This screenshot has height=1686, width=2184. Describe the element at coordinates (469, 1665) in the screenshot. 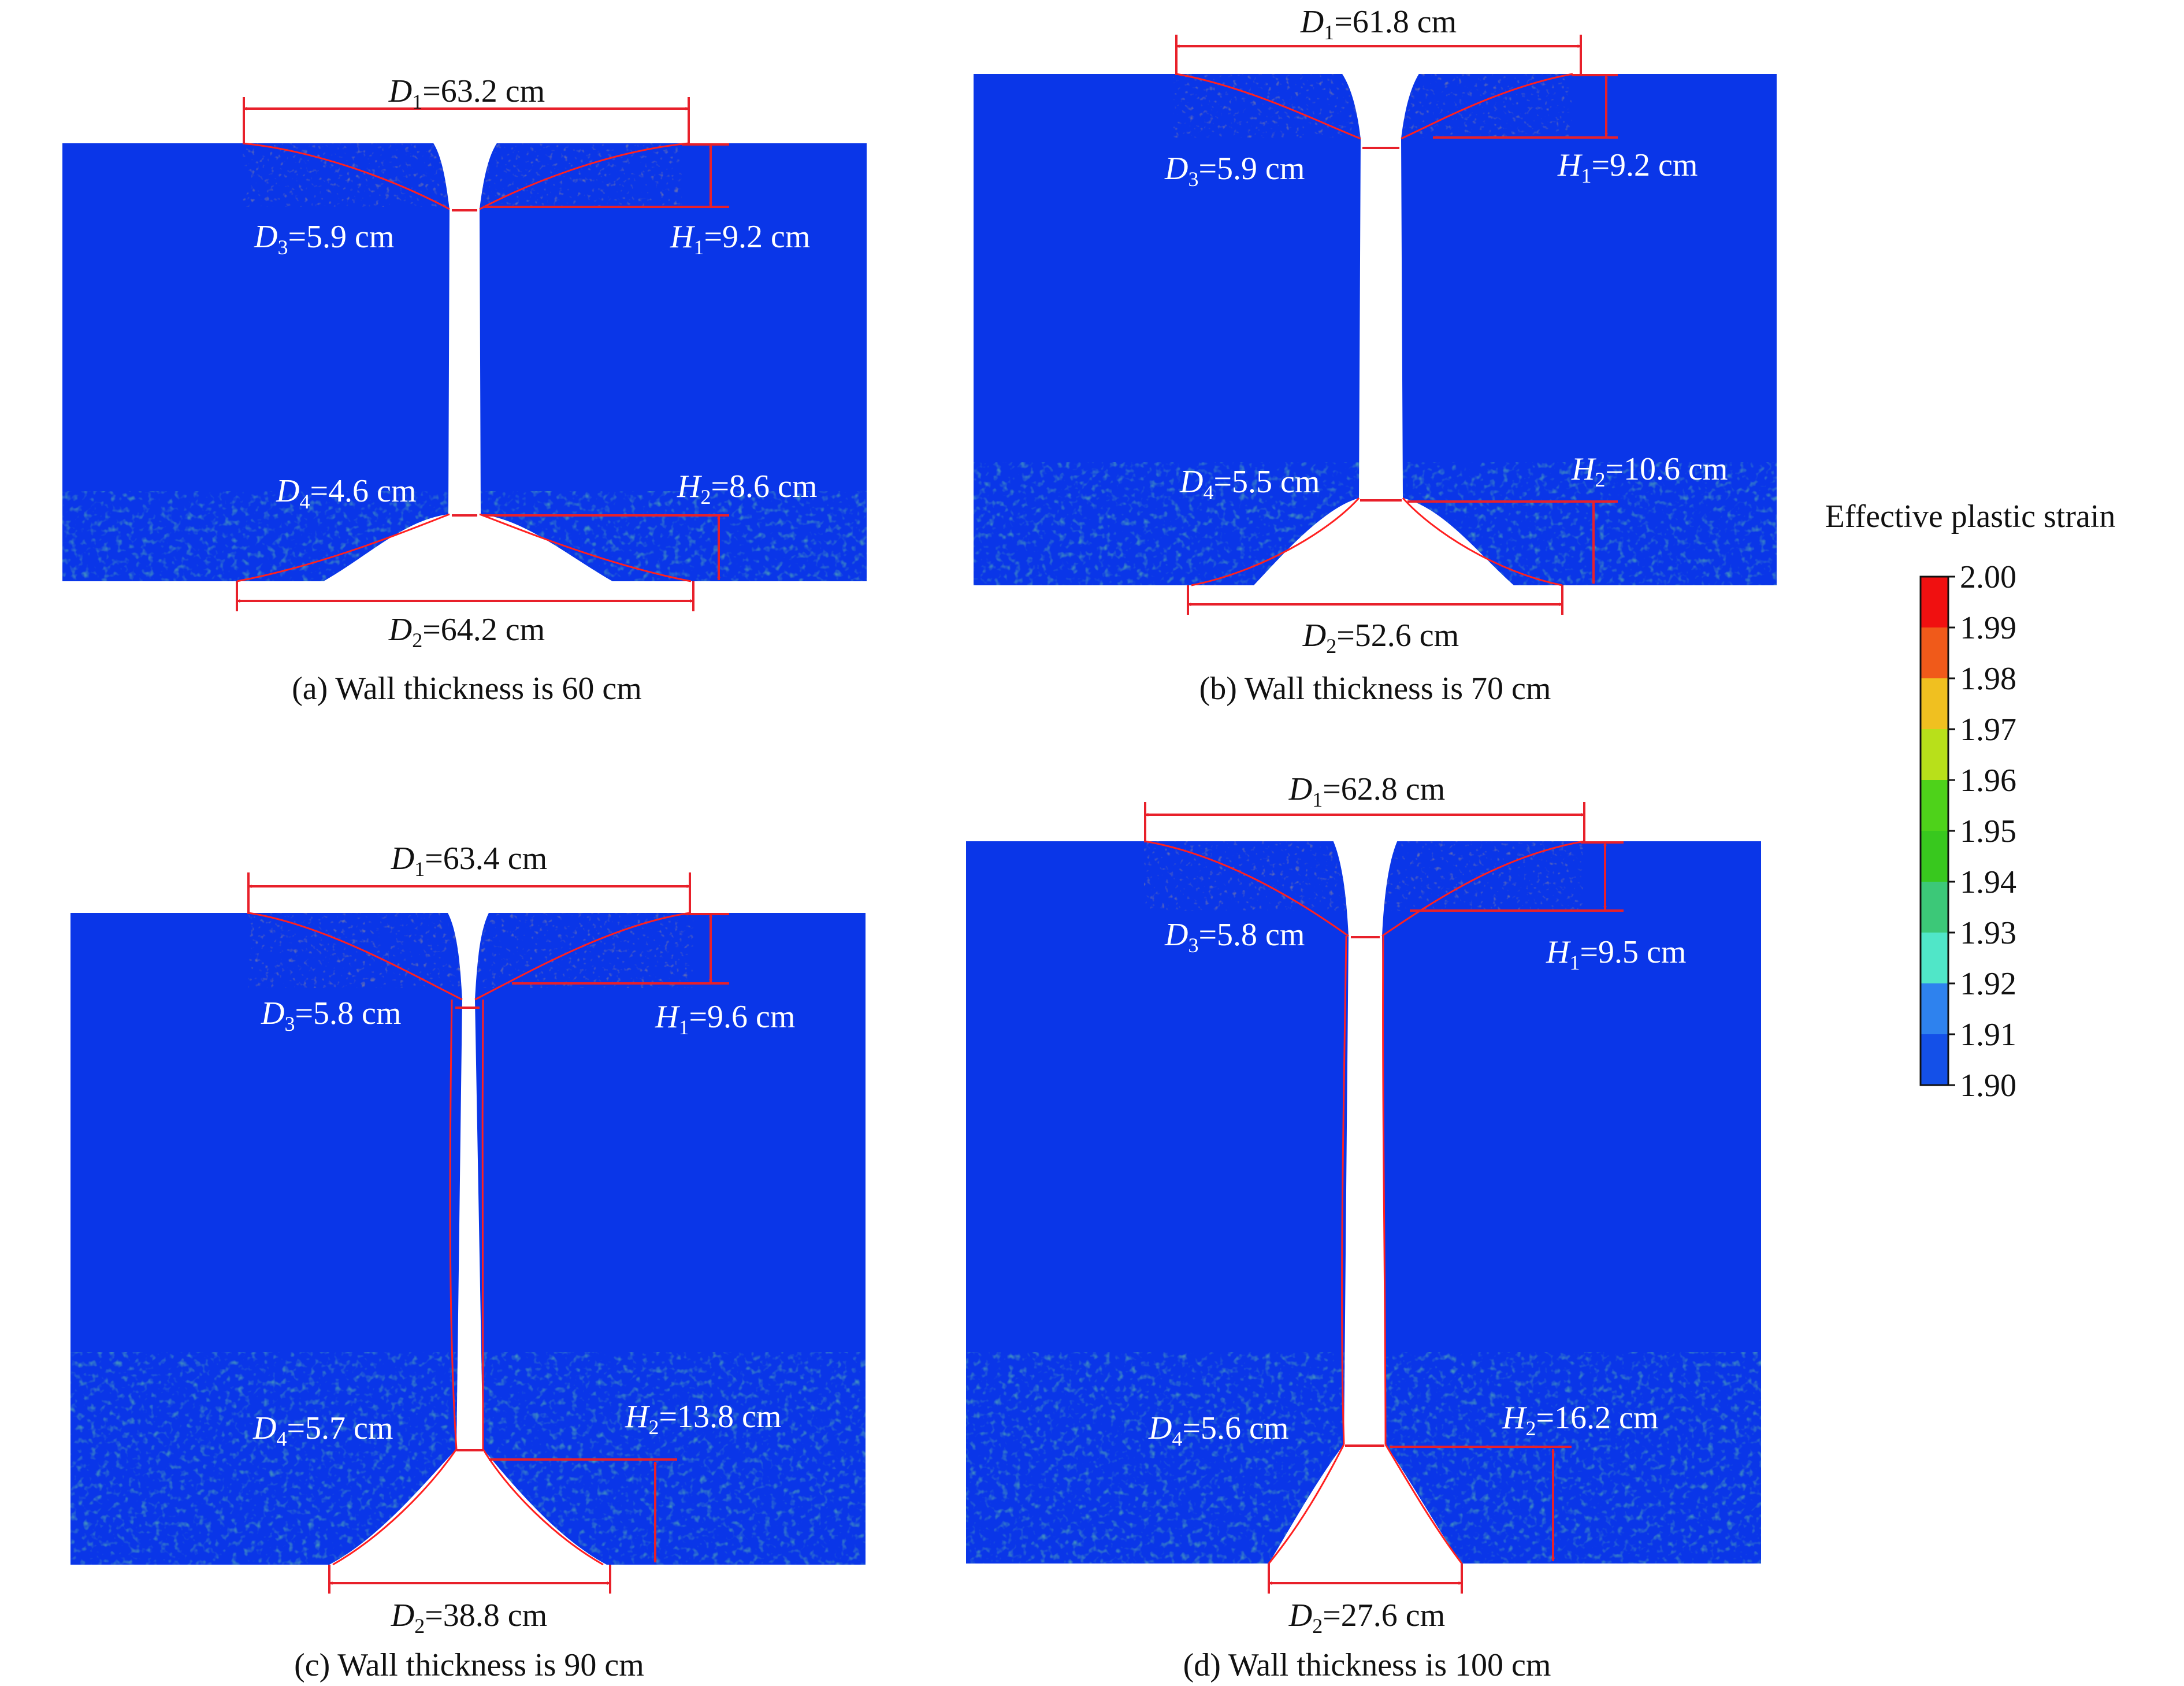

I see `caption-c: (c) Wall thickness is 90 cm` at that location.